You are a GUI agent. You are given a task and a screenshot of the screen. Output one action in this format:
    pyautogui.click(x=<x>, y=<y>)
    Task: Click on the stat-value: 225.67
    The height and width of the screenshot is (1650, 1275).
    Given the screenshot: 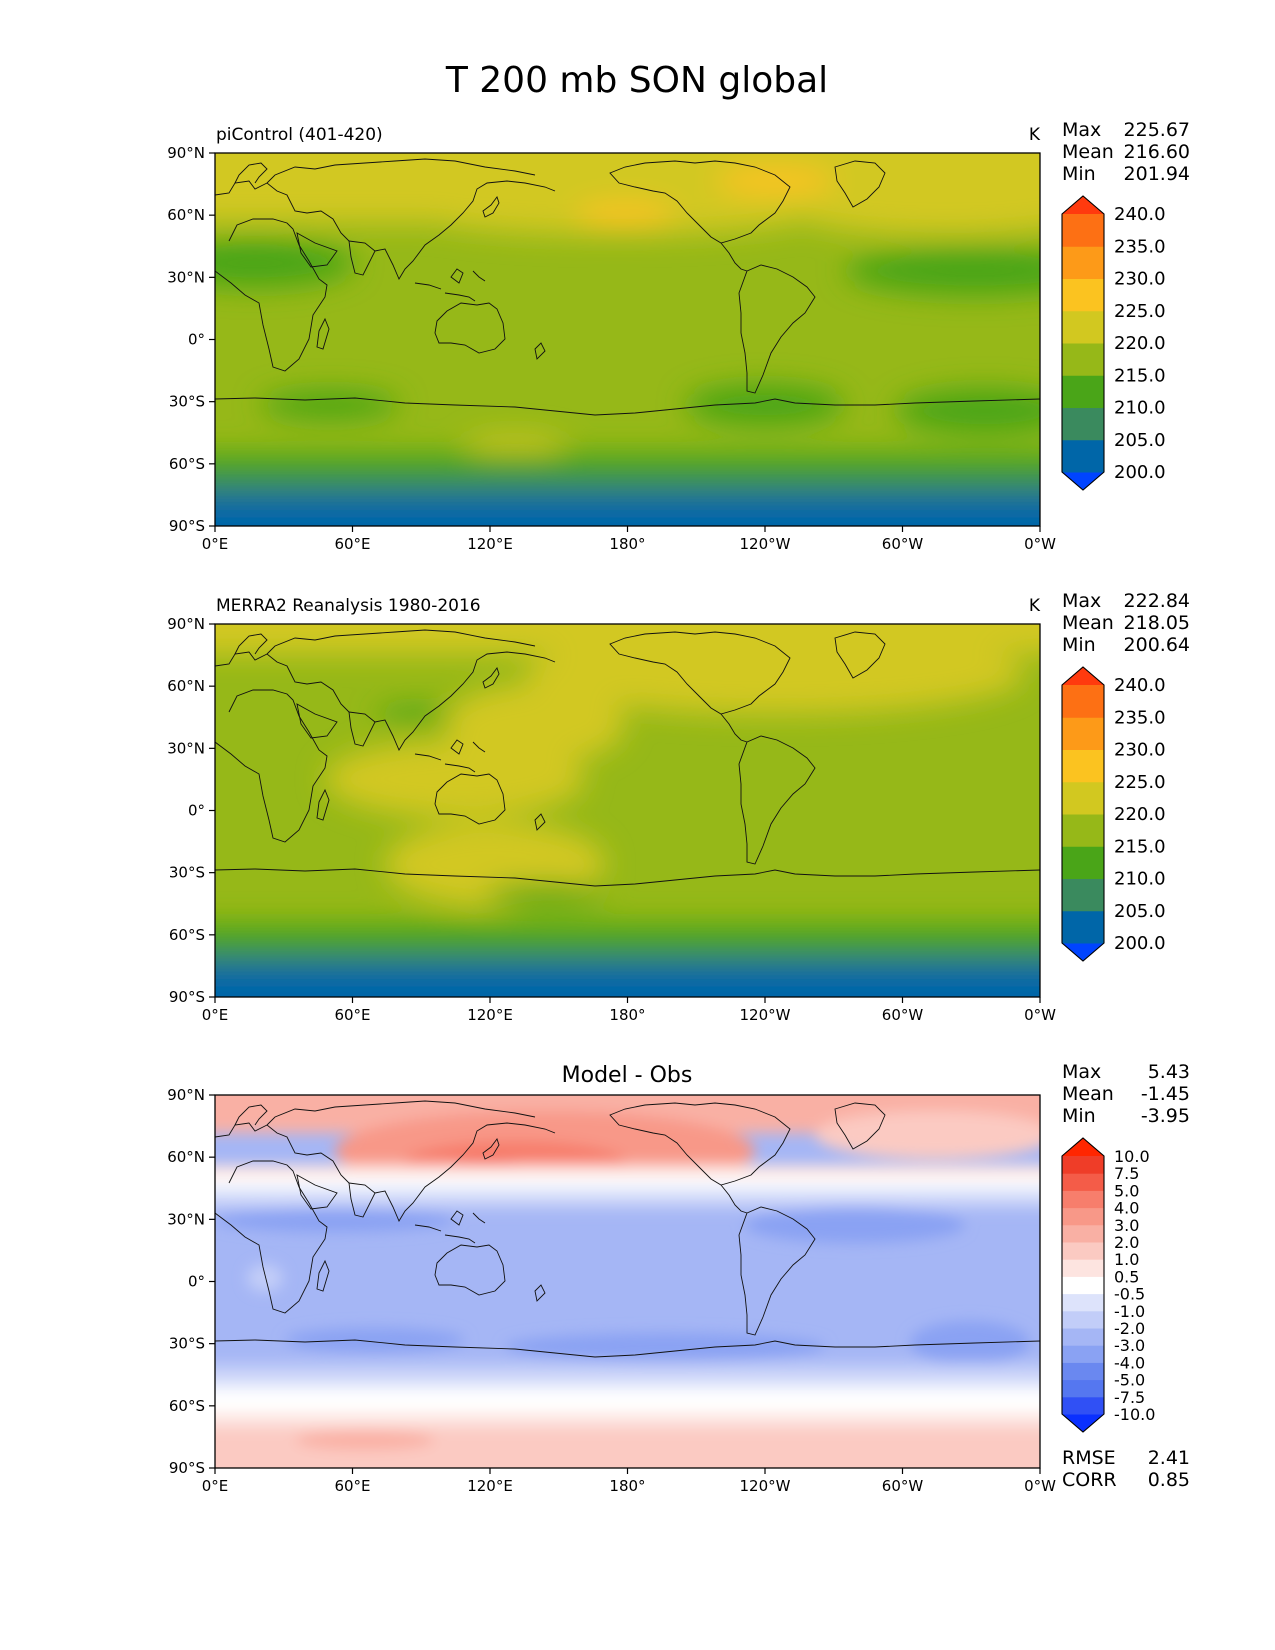 What is the action you would take?
    pyautogui.click(x=1157, y=130)
    